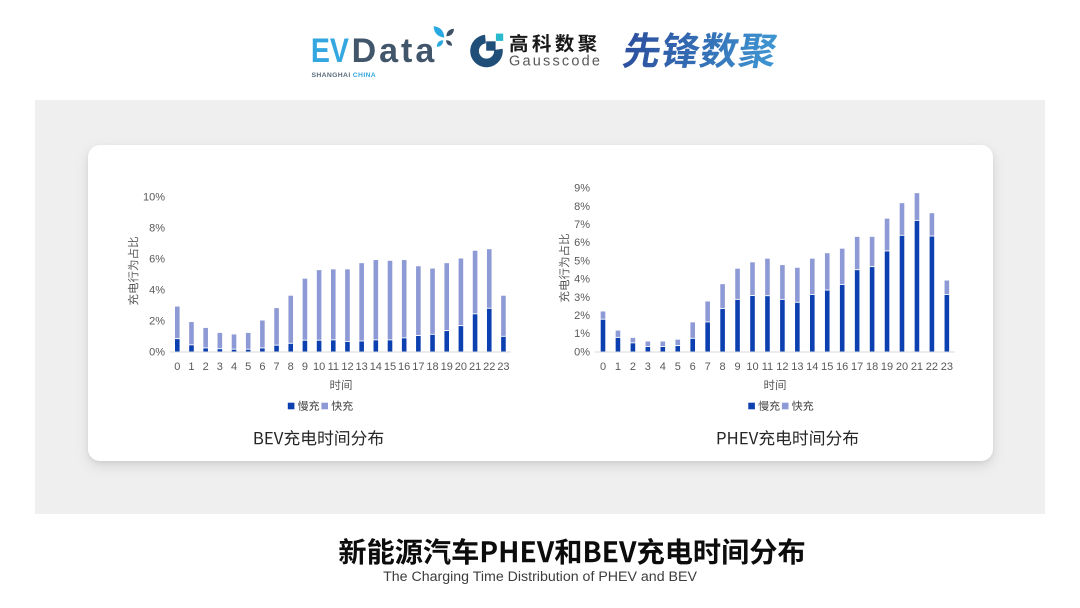 The height and width of the screenshot is (608, 1080). Describe the element at coordinates (582, 225) in the screenshot. I see `svg-text: 7%` at that location.